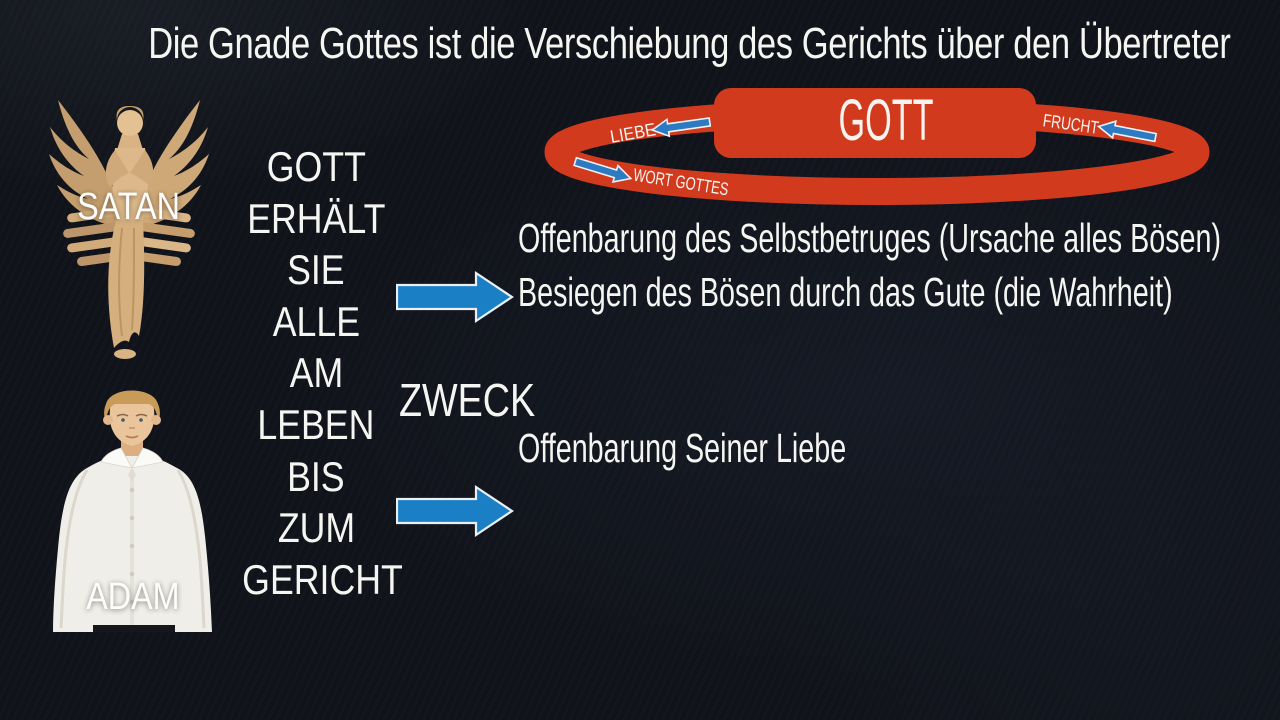 The height and width of the screenshot is (720, 1280). I want to click on frucht-arrow-icon, so click(1127, 131).